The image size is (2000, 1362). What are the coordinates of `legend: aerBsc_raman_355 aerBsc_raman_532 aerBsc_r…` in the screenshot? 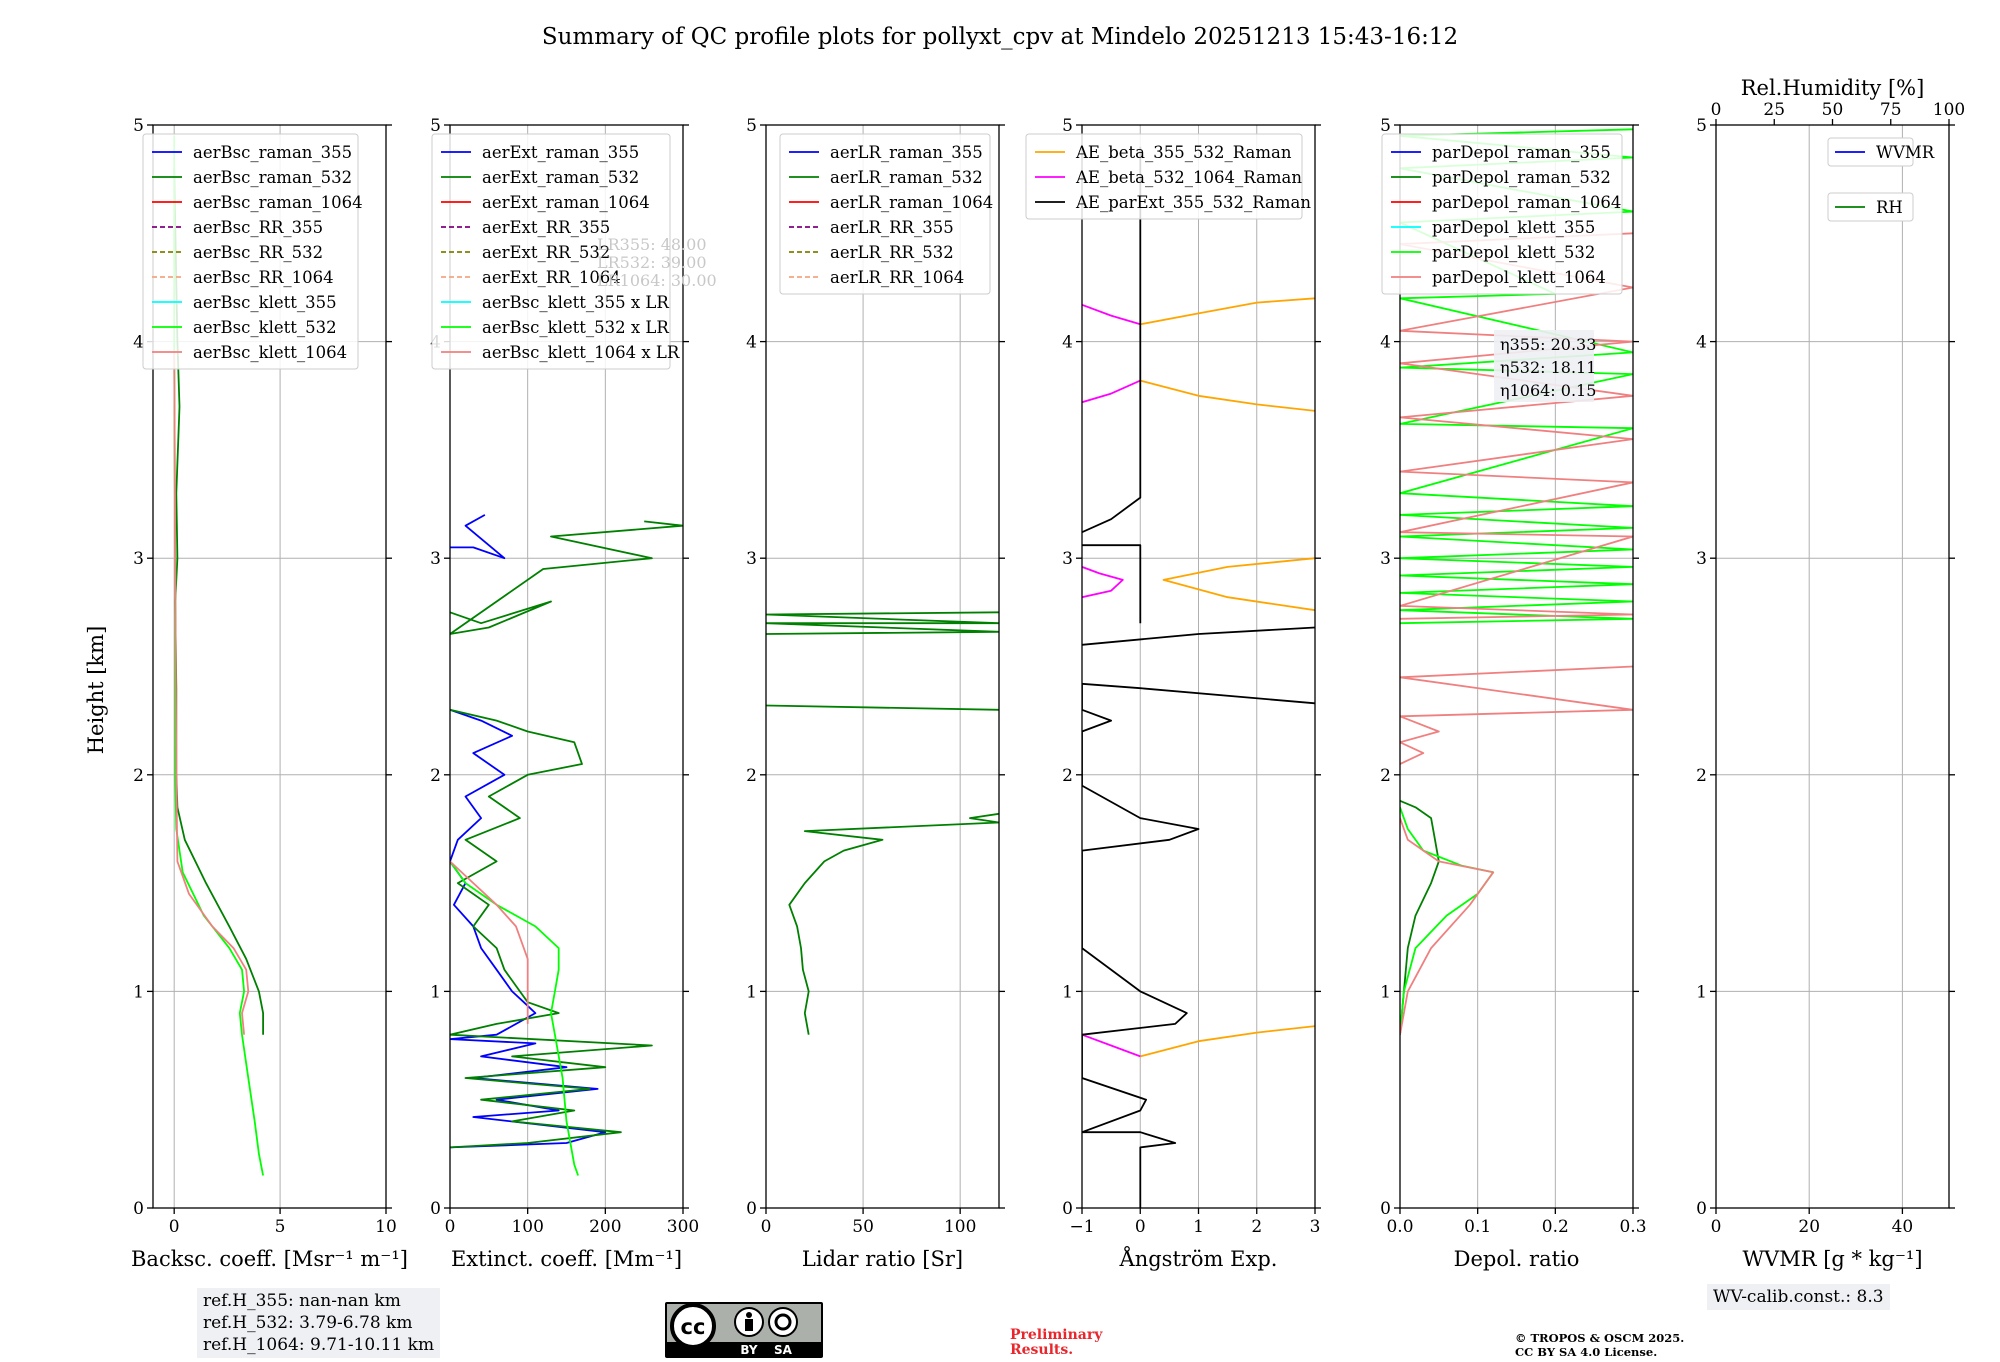 It's located at (252, 251).